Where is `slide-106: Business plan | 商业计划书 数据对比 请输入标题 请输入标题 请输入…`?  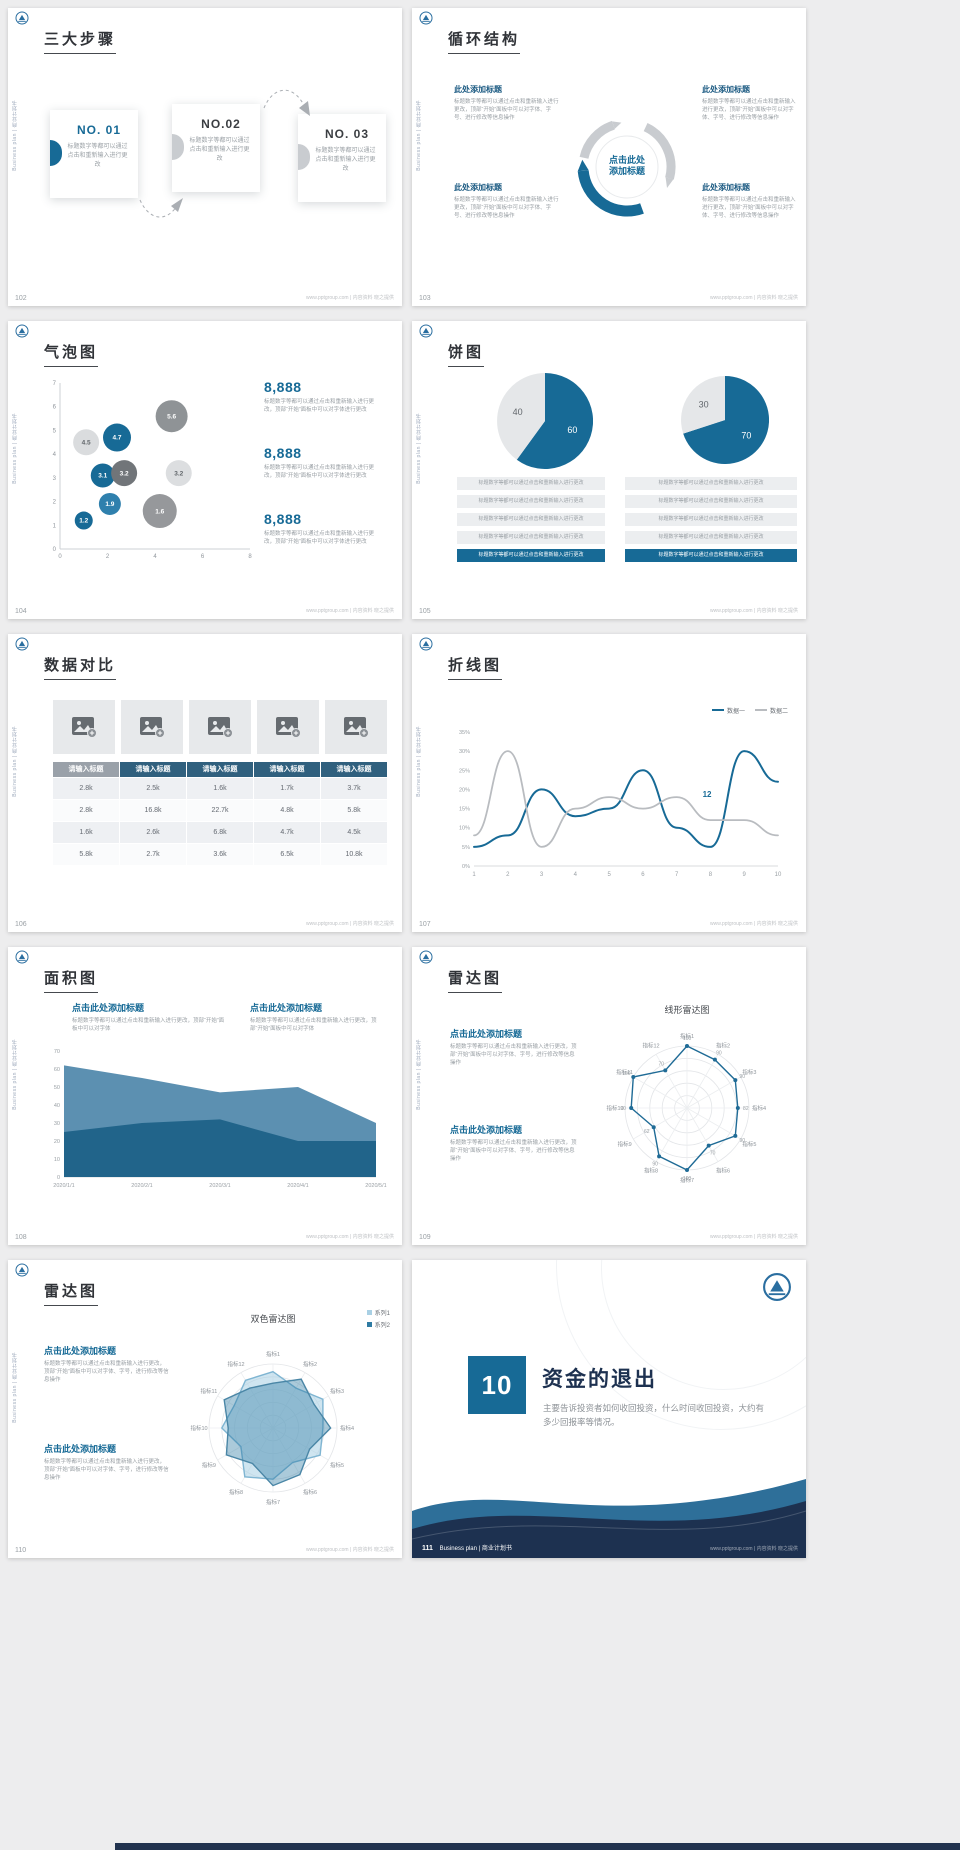
slide-106: Business plan | 商业计划书 数据对比 请输入标题 请输入标题 请输入… is located at coordinates (205, 783).